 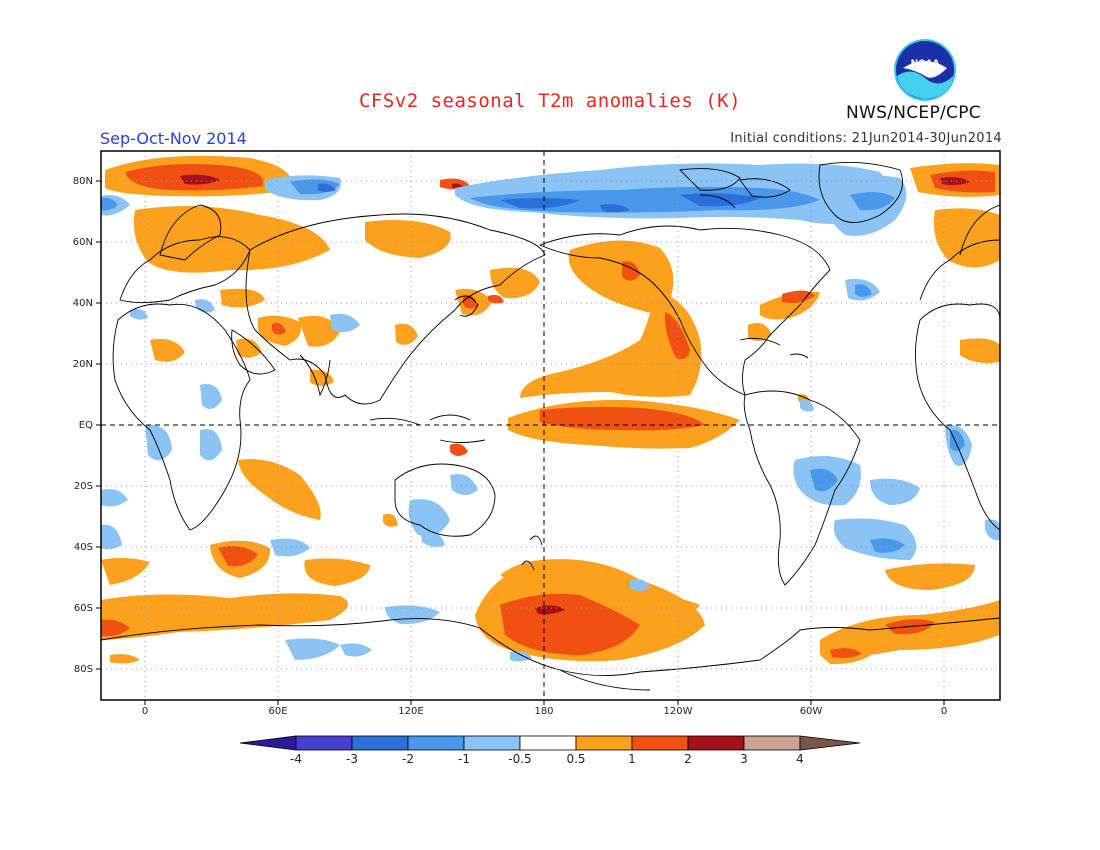 What do you see at coordinates (173, 138) in the screenshot?
I see `season-label: Sep-Oct-Nov 2014` at bounding box center [173, 138].